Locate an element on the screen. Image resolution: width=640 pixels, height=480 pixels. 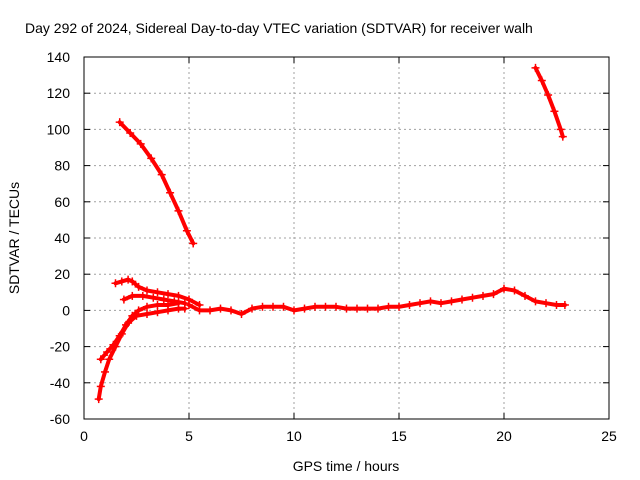
x-tick-label: 0 is located at coordinates (84, 436).